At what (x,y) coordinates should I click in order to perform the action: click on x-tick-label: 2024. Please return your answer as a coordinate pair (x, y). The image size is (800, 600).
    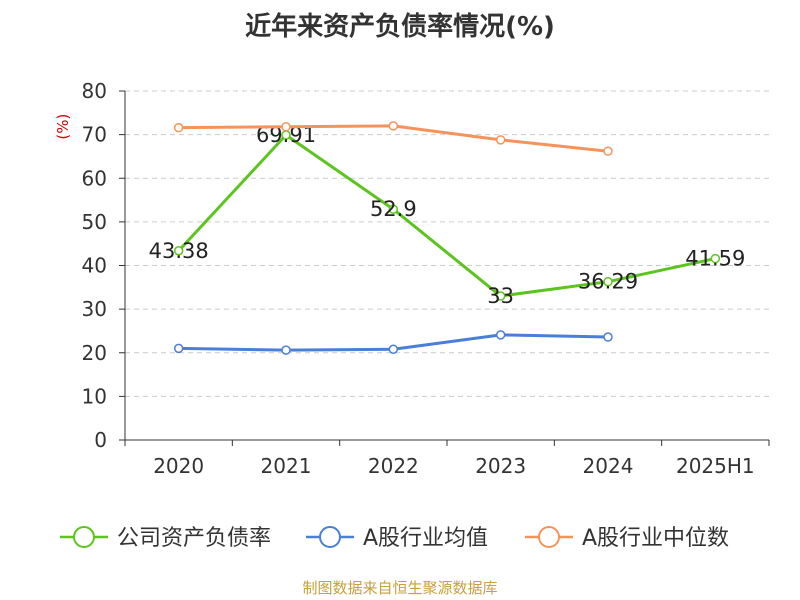
    Looking at the image, I should click on (608, 466).